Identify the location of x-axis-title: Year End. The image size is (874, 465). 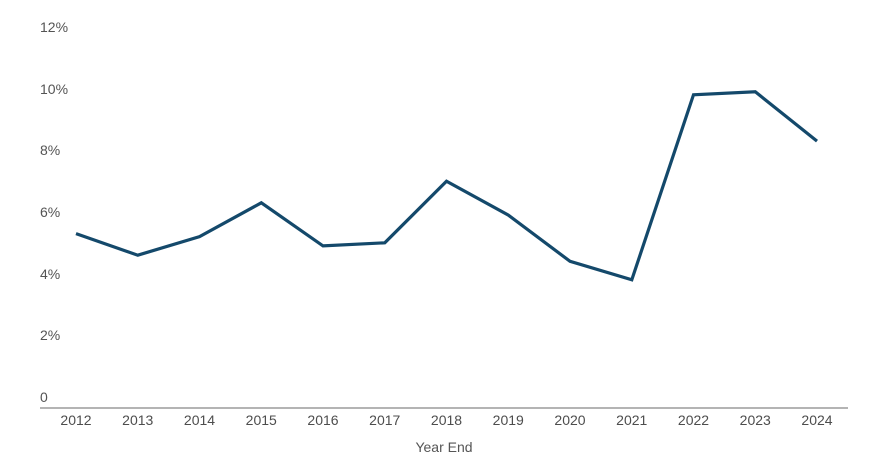
(444, 447).